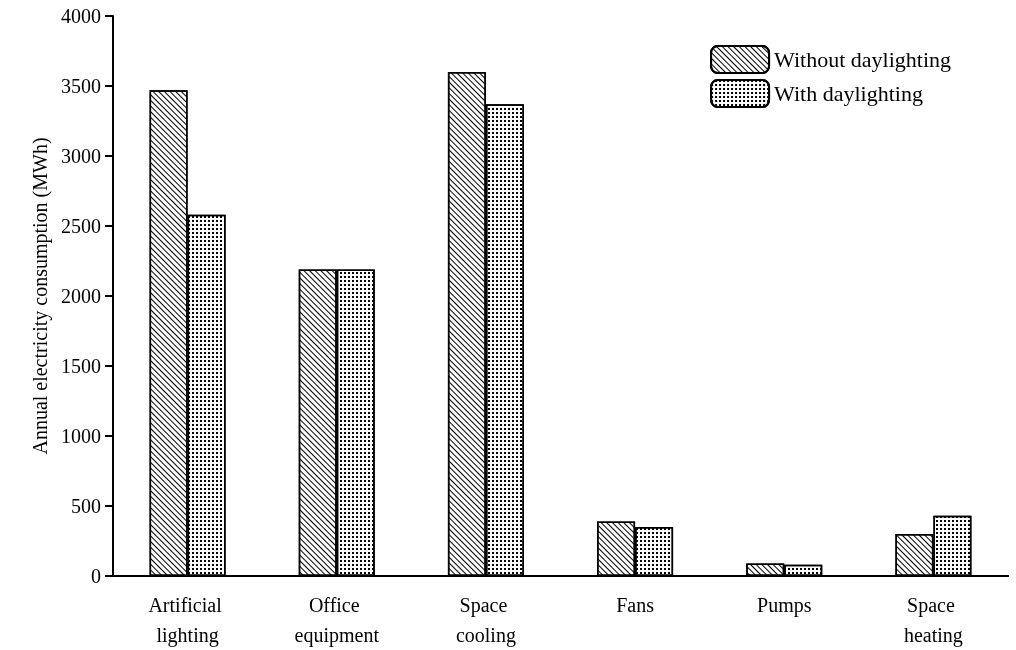 Image resolution: width=1016 pixels, height=650 pixels. Describe the element at coordinates (848, 93) in the screenshot. I see `legend-label: With daylighting` at that location.